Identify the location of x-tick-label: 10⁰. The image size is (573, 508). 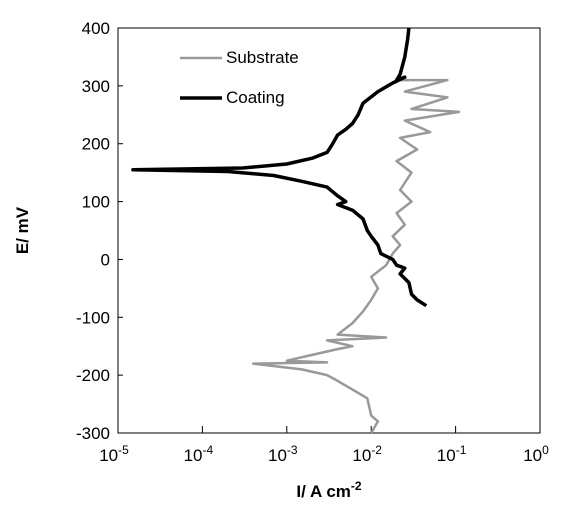
(536, 454).